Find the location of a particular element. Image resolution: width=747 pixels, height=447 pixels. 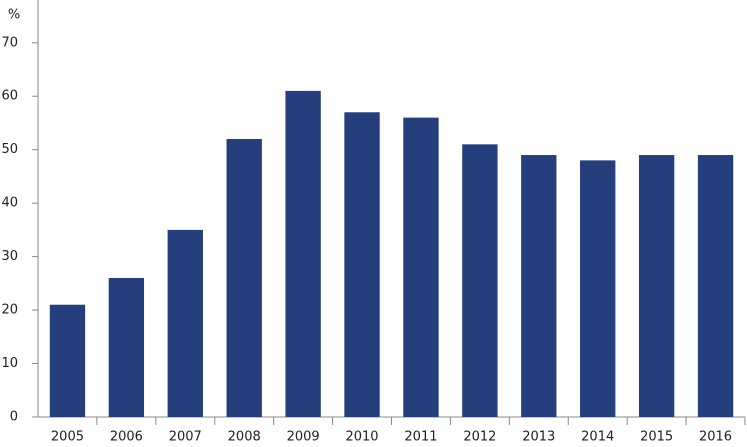

y-tick-label: 30 is located at coordinates (9, 256).